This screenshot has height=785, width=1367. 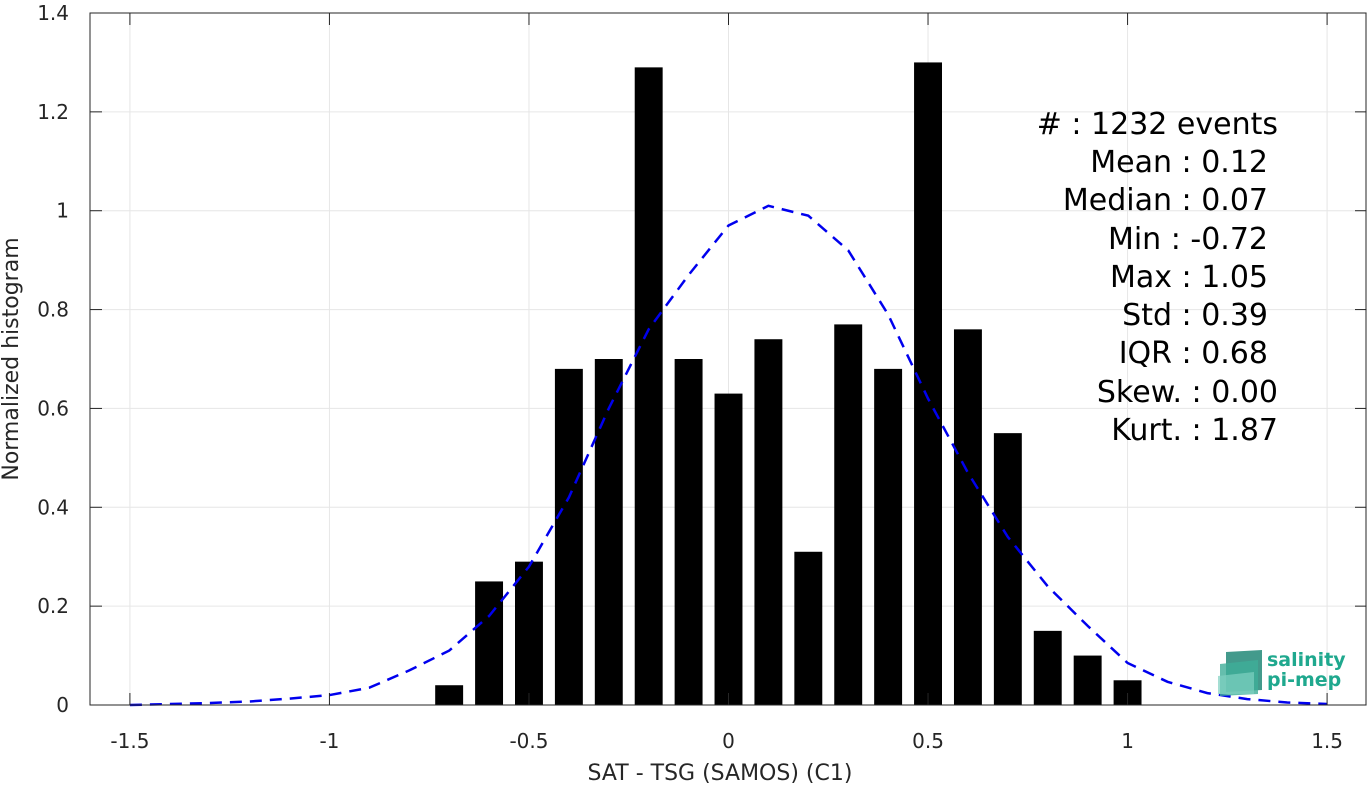 I want to click on y-tick-label: 1.4, so click(x=53, y=13).